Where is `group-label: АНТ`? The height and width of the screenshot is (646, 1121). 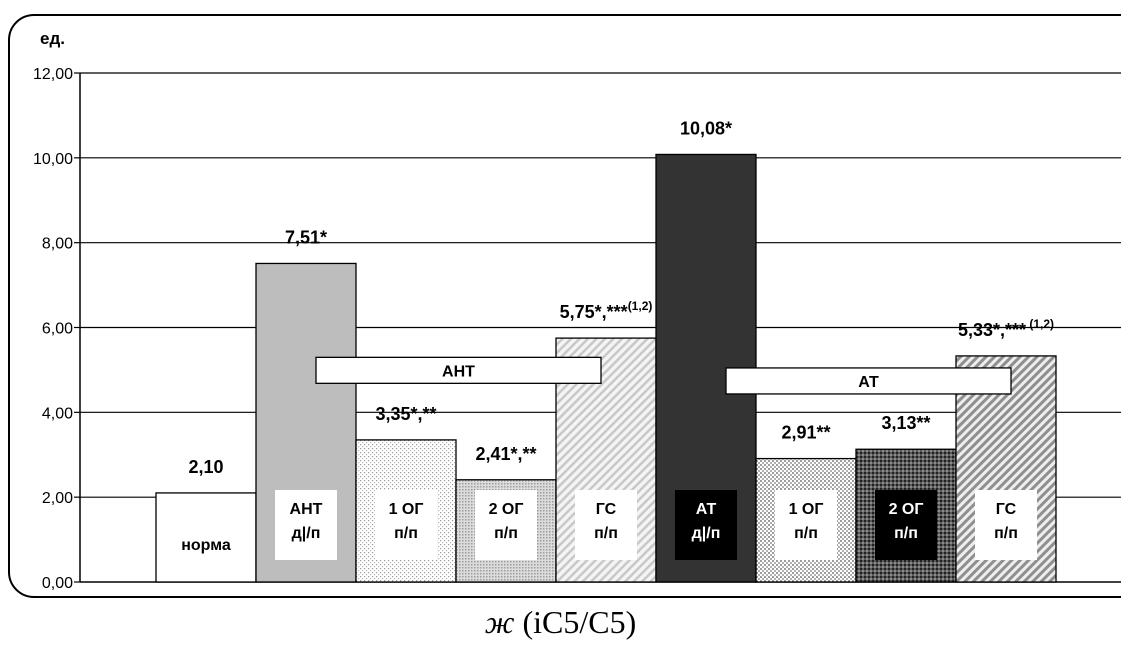
group-label: АНТ is located at coordinates (458, 371).